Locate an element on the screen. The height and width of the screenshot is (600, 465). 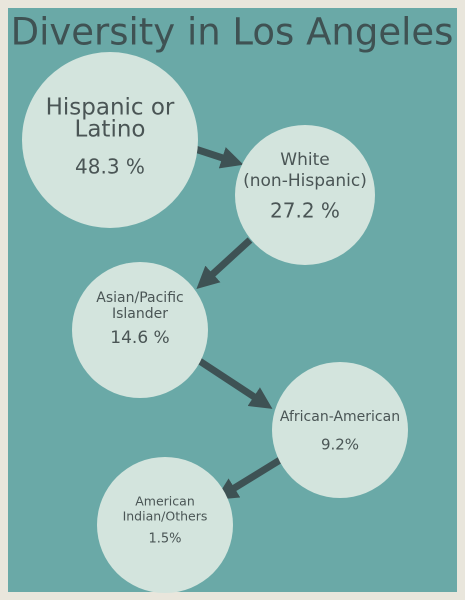
node-label: Hispanic or is located at coordinates (110, 108).